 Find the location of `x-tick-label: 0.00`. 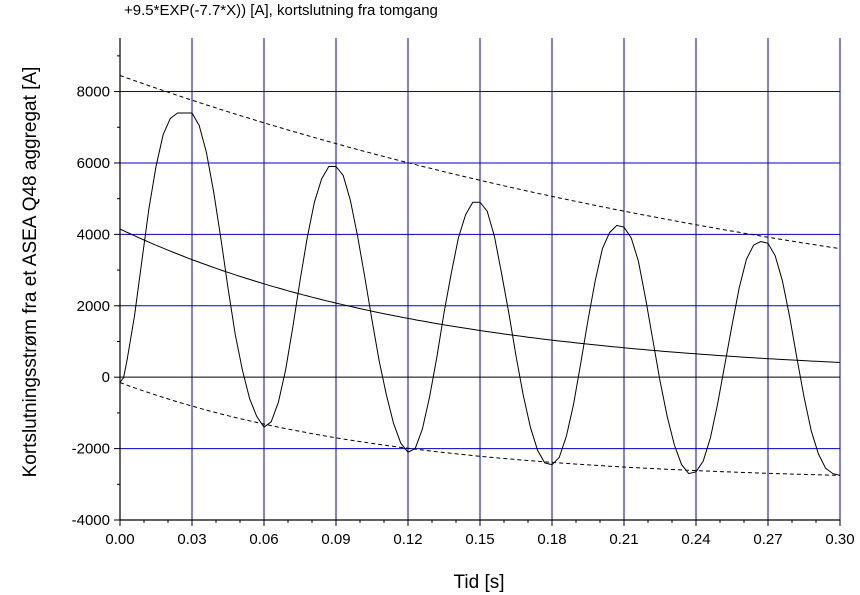

x-tick-label: 0.00 is located at coordinates (119, 539).